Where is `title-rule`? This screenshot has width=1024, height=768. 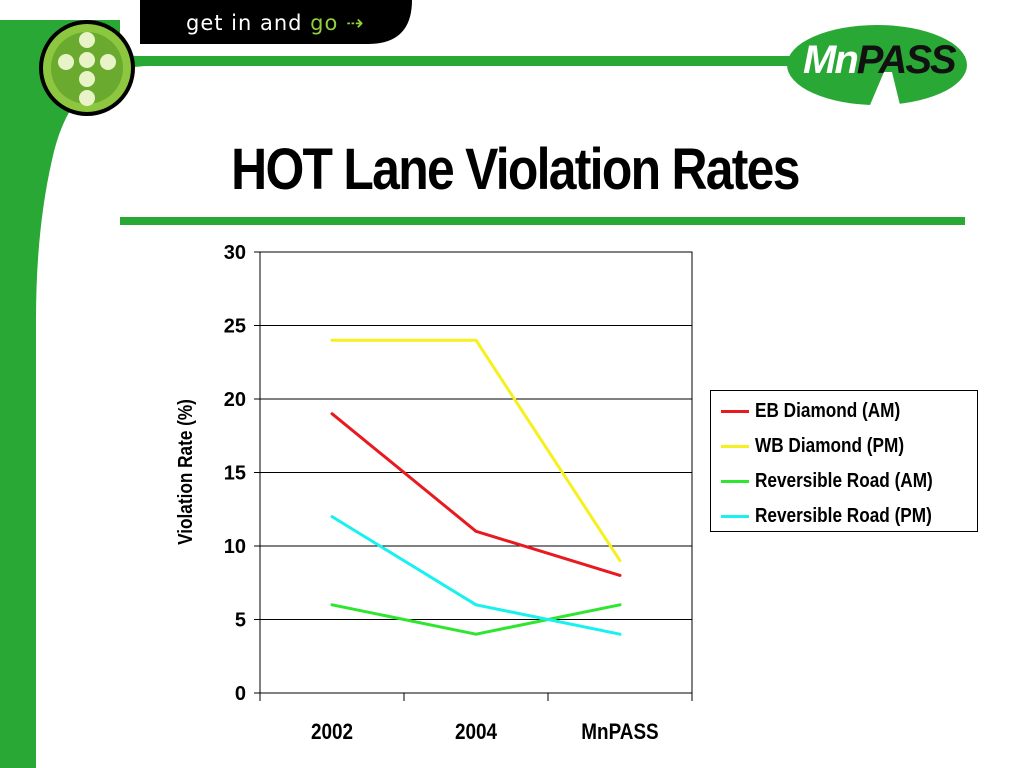
title-rule is located at coordinates (542, 221).